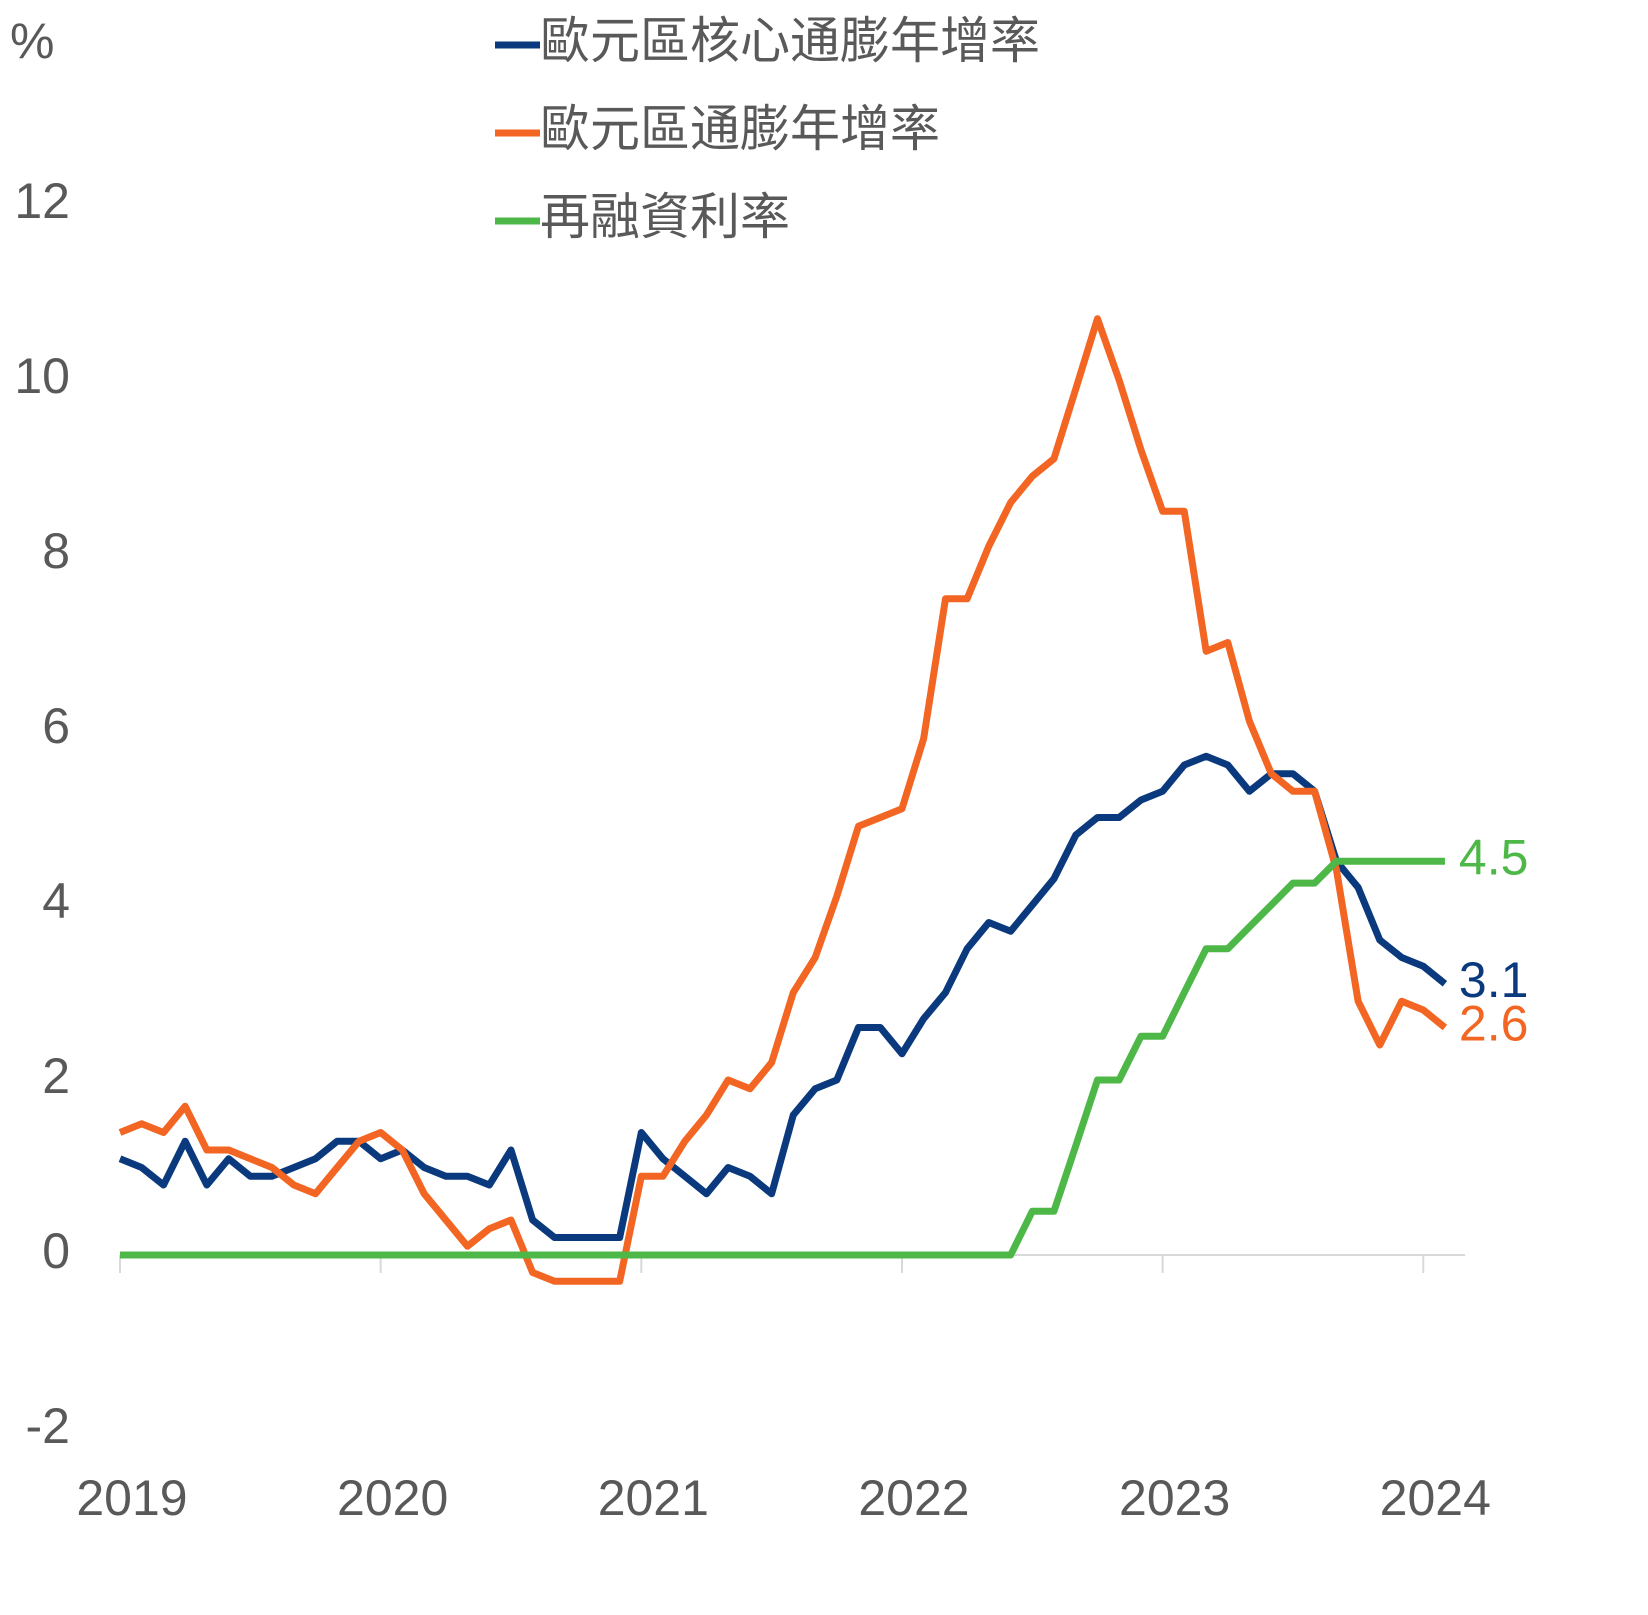  What do you see at coordinates (42, 376) in the screenshot?
I see `y-tick-label: 10` at bounding box center [42, 376].